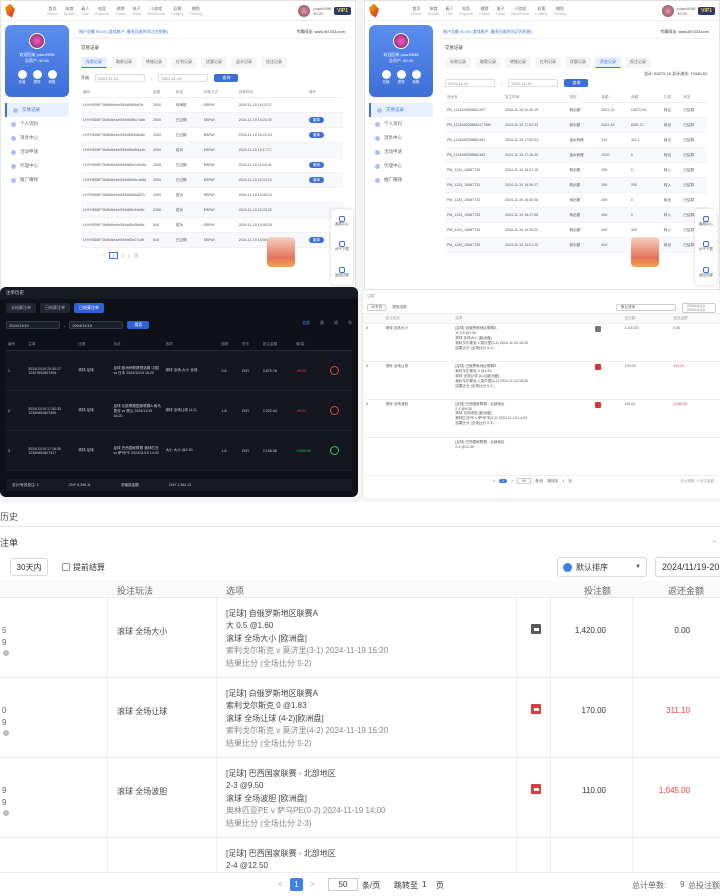  Describe the element at coordinates (136, 255) in the screenshot. I see `pager-item-4: 页` at that location.